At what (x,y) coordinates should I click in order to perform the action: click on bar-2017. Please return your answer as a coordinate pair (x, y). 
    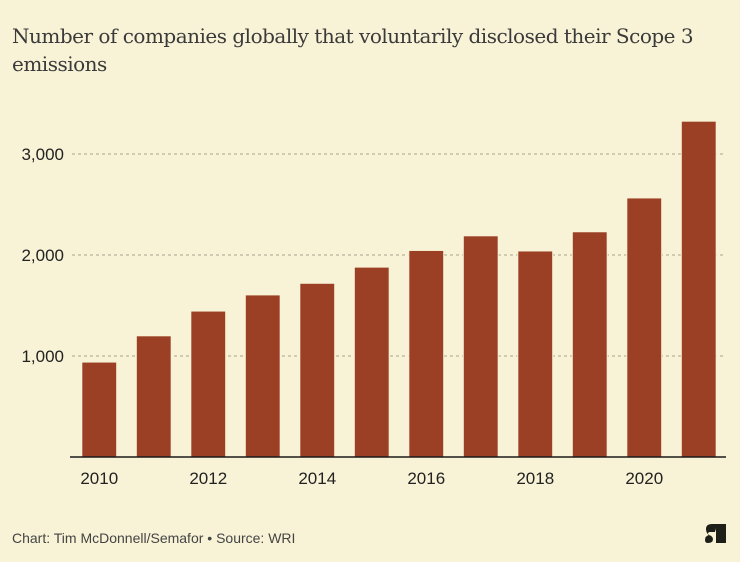
    Looking at the image, I should click on (480, 346).